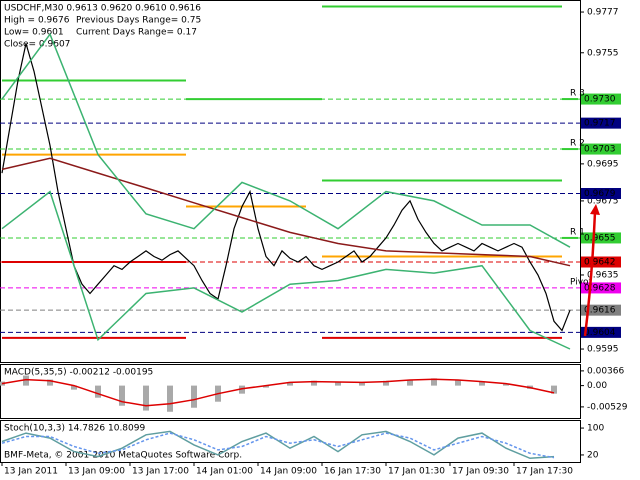 This screenshot has height=480, width=640. What do you see at coordinates (224, 472) in the screenshot?
I see `x-tick-label: 14 Jan 01:00` at bounding box center [224, 472].